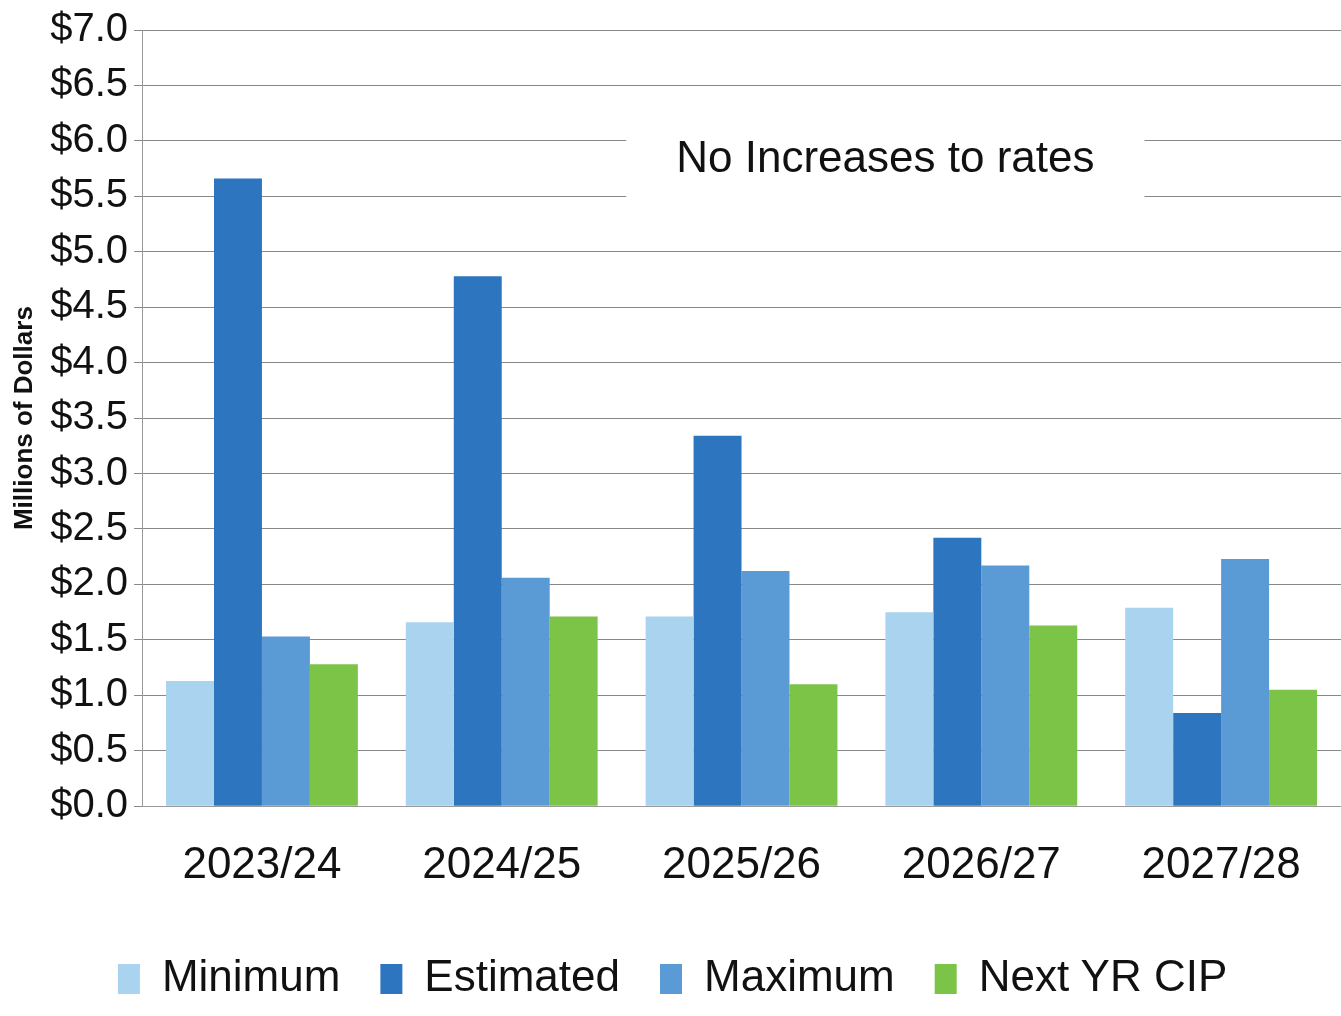  Describe the element at coordinates (89, 359) in the screenshot. I see `y-tick-label: $4.0` at that location.